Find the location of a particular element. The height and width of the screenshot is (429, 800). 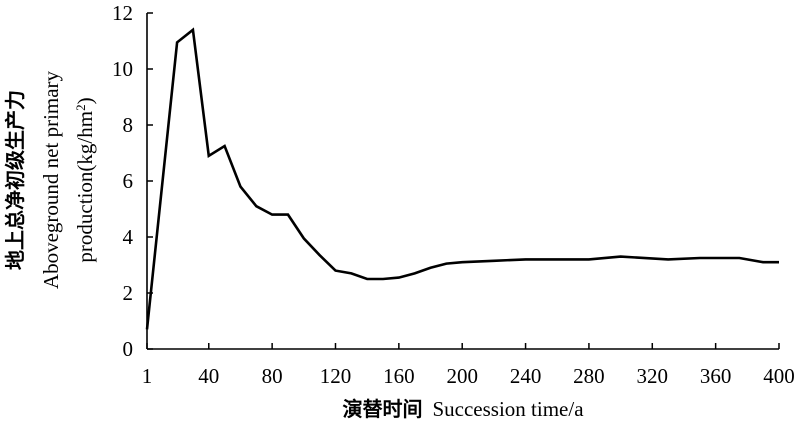

x-tick-label: 120 is located at coordinates (336, 376).